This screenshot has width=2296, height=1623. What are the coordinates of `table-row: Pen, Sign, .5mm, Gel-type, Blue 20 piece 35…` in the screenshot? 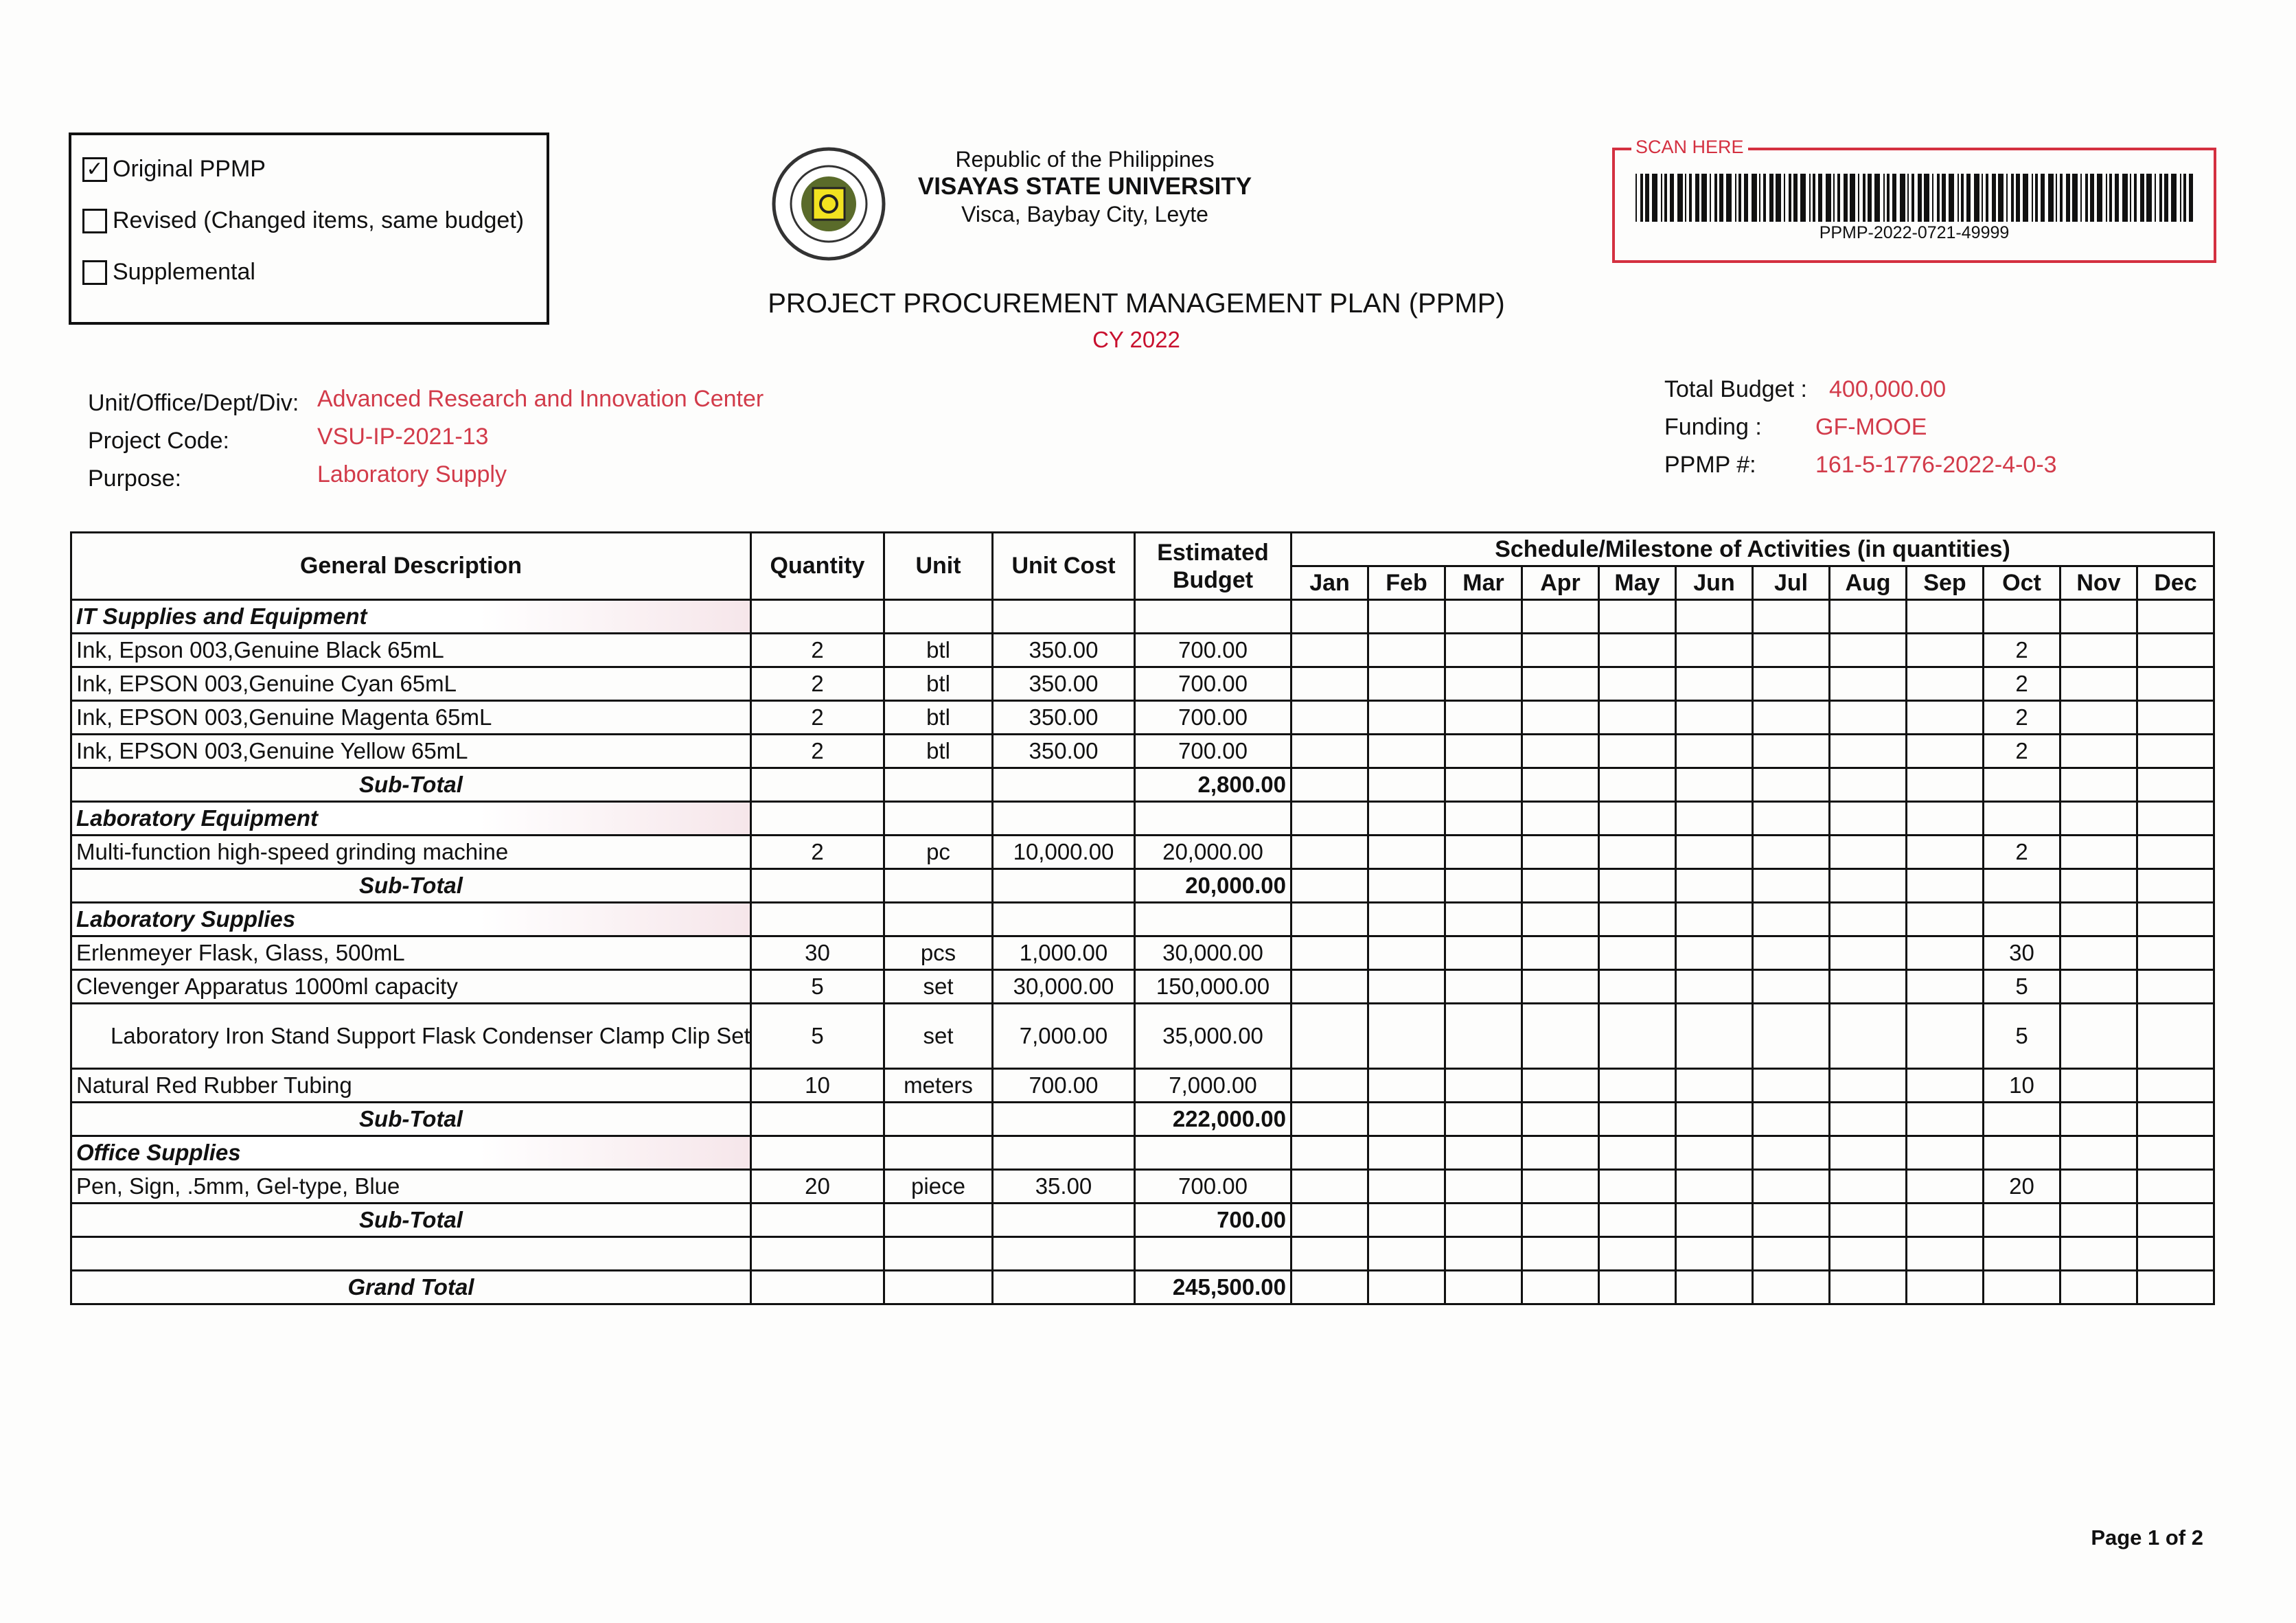 It's located at (1143, 1186).